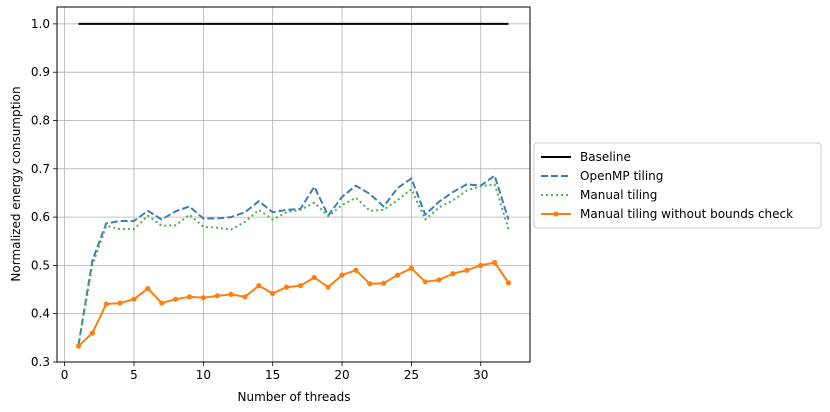  Describe the element at coordinates (621, 176) in the screenshot. I see `legend-label: OpenMP tiling` at that location.